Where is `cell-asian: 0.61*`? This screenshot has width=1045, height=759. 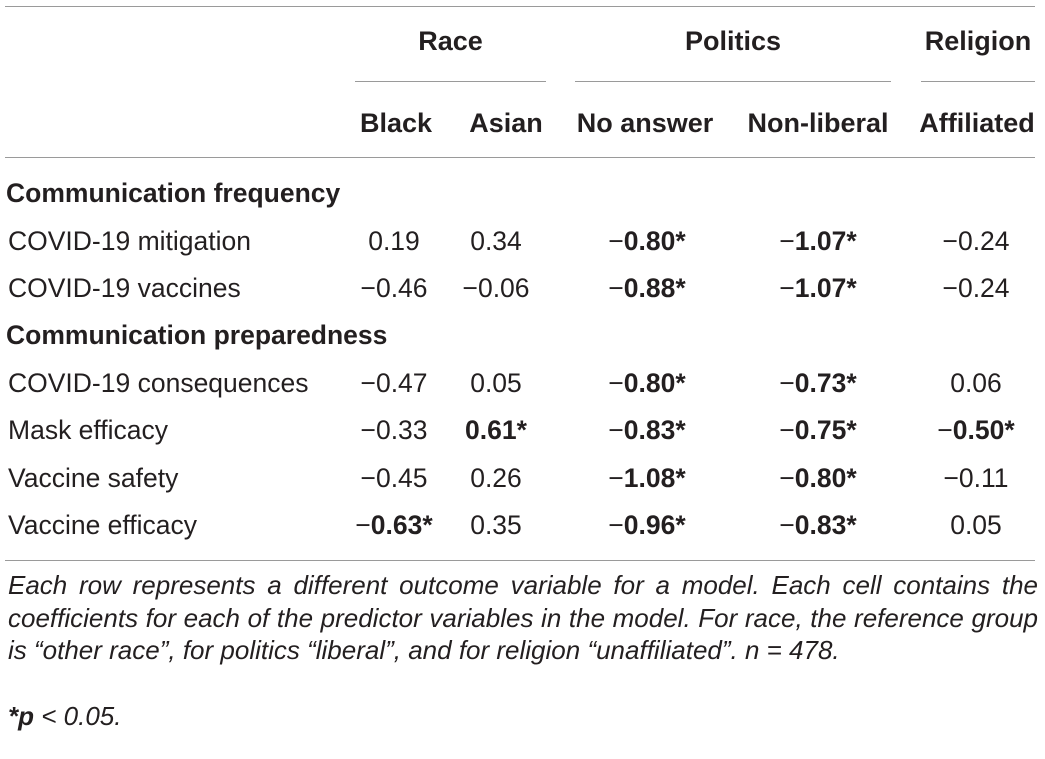 cell-asian: 0.61* is located at coordinates (496, 430).